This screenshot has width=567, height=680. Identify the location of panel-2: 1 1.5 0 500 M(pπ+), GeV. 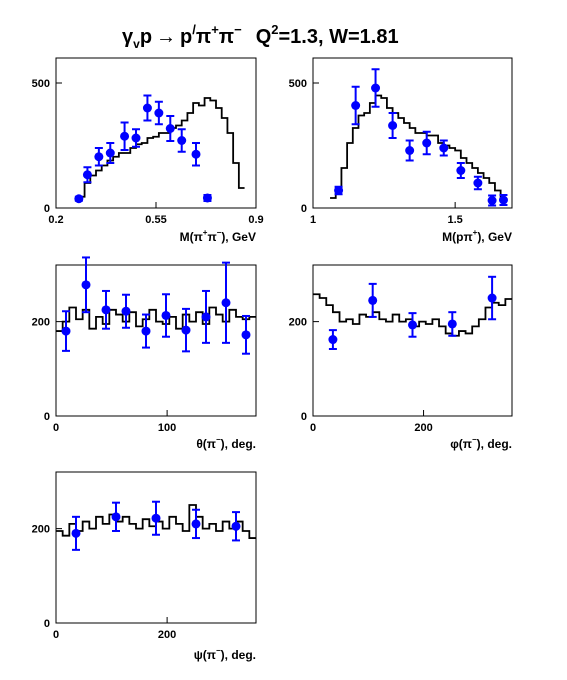
(401, 150).